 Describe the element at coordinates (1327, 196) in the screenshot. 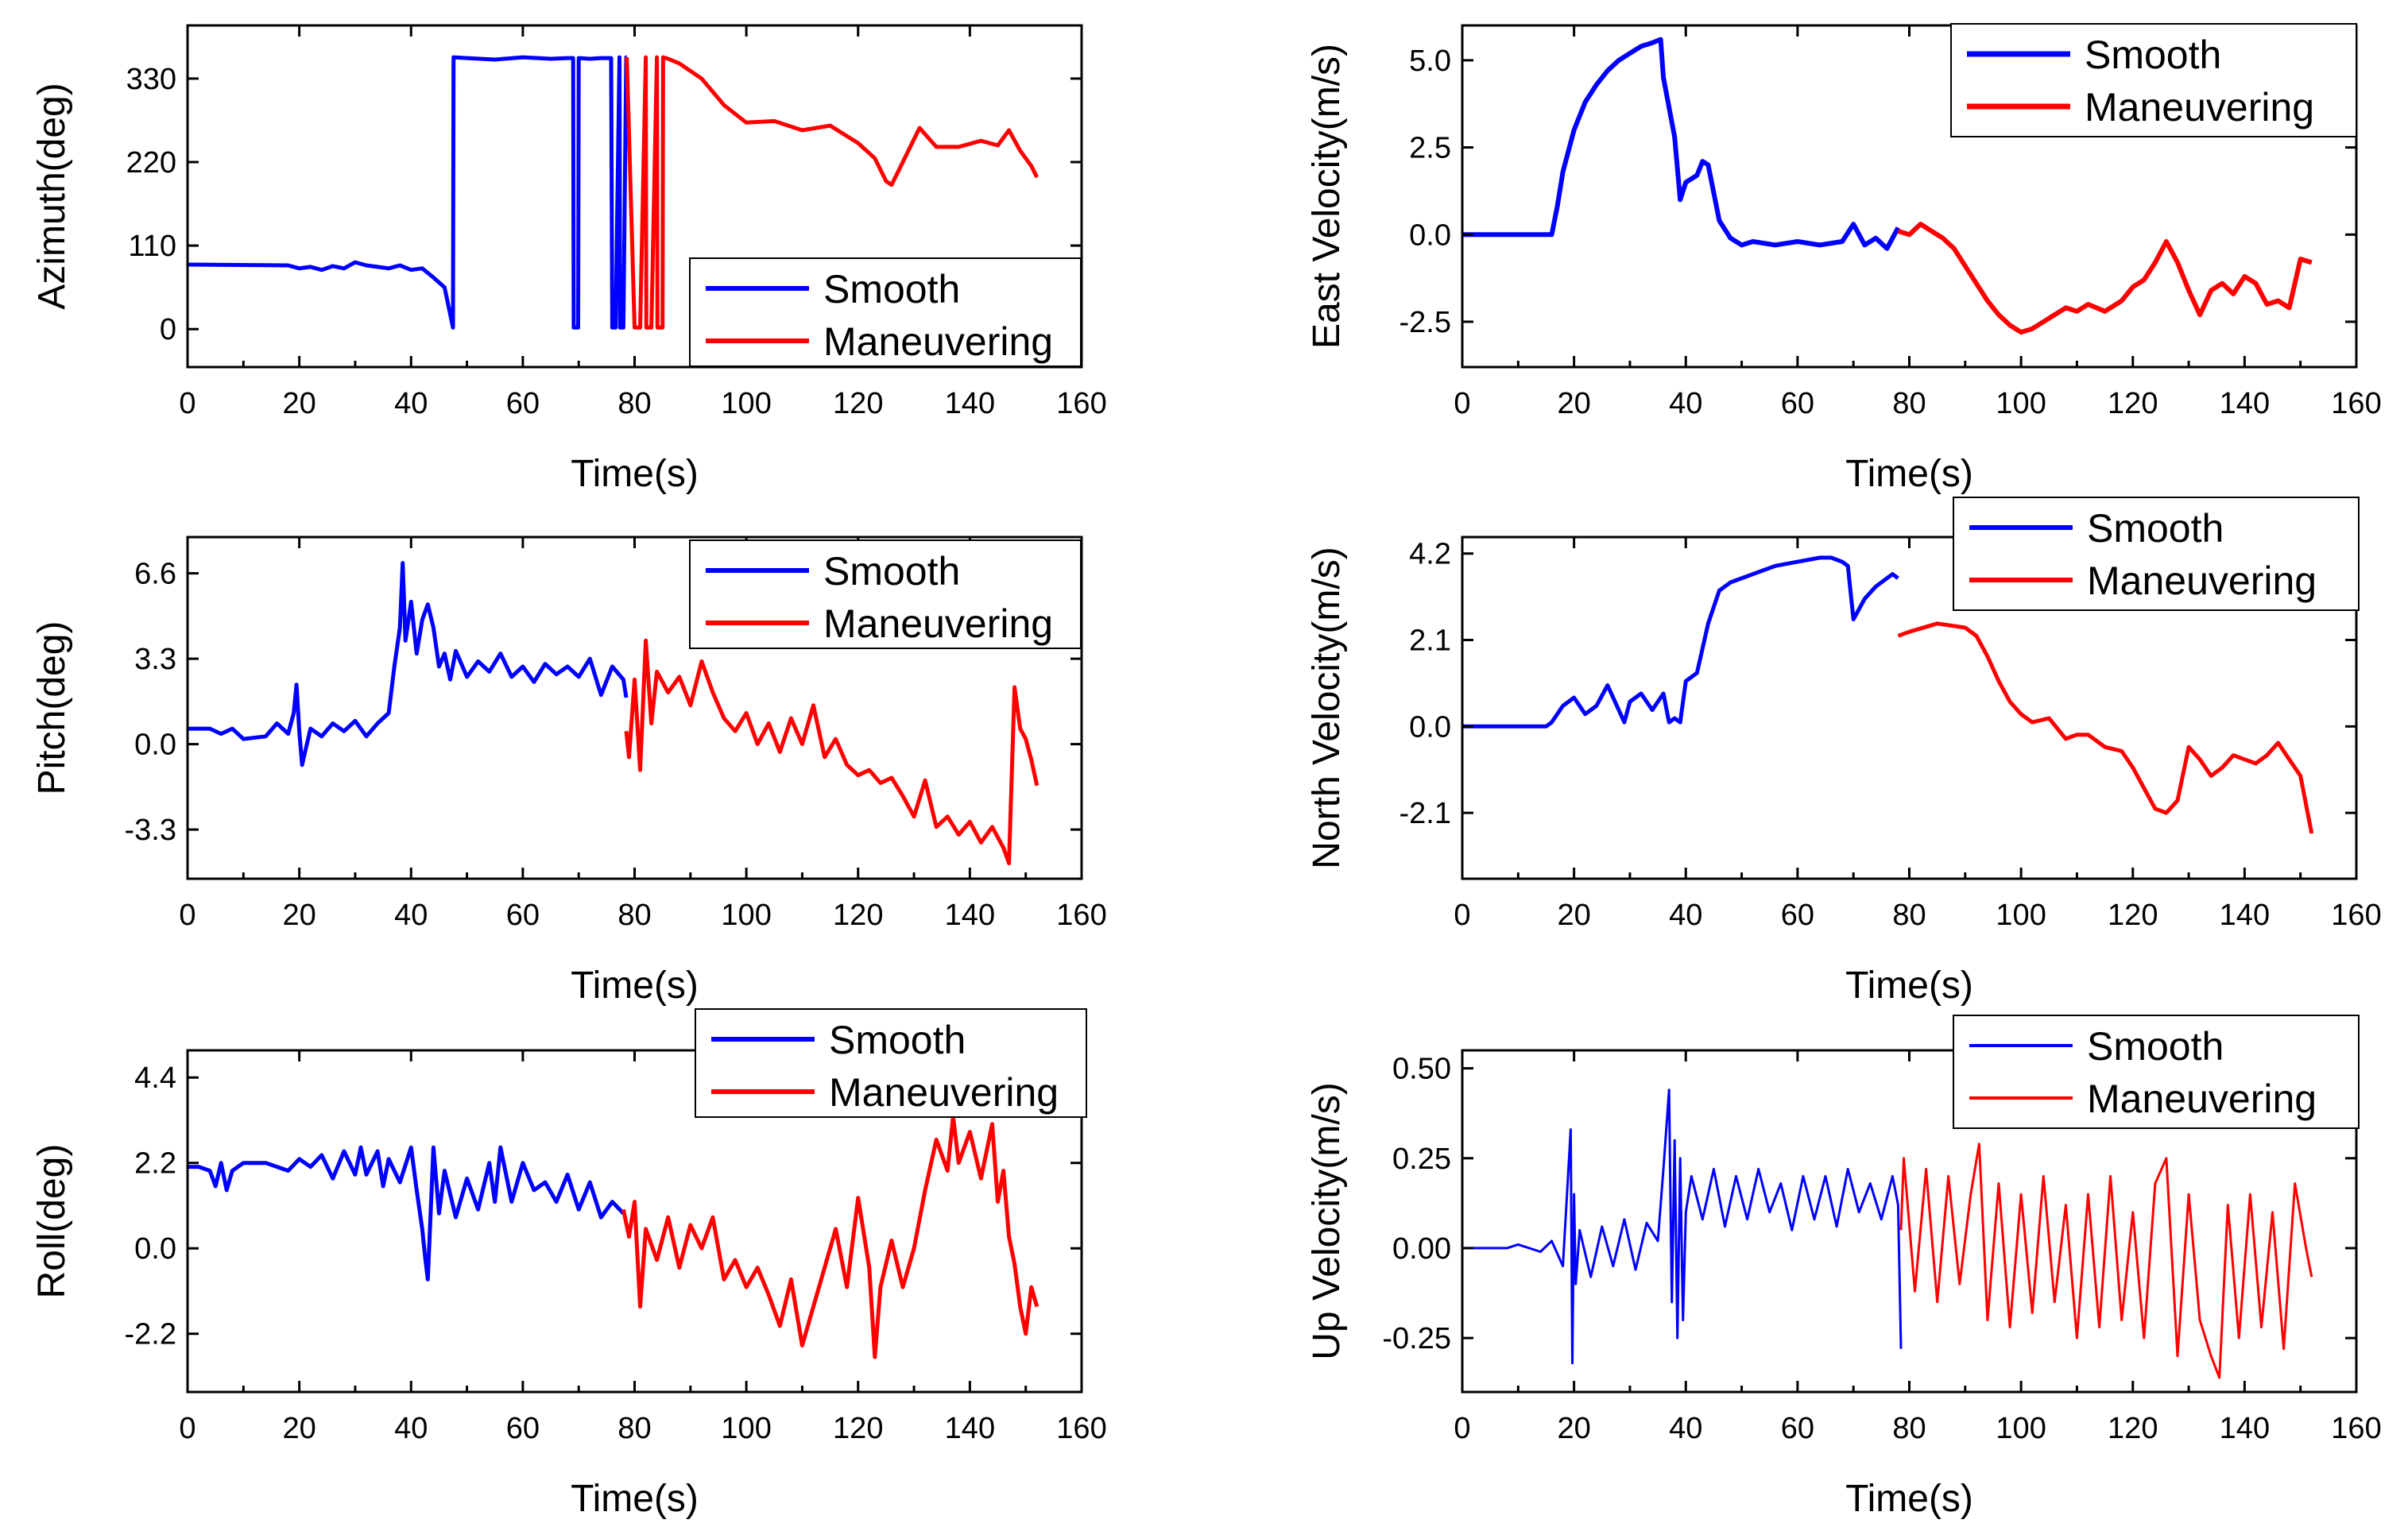

I see `y-axis-label: East Velocity(m/s)` at that location.